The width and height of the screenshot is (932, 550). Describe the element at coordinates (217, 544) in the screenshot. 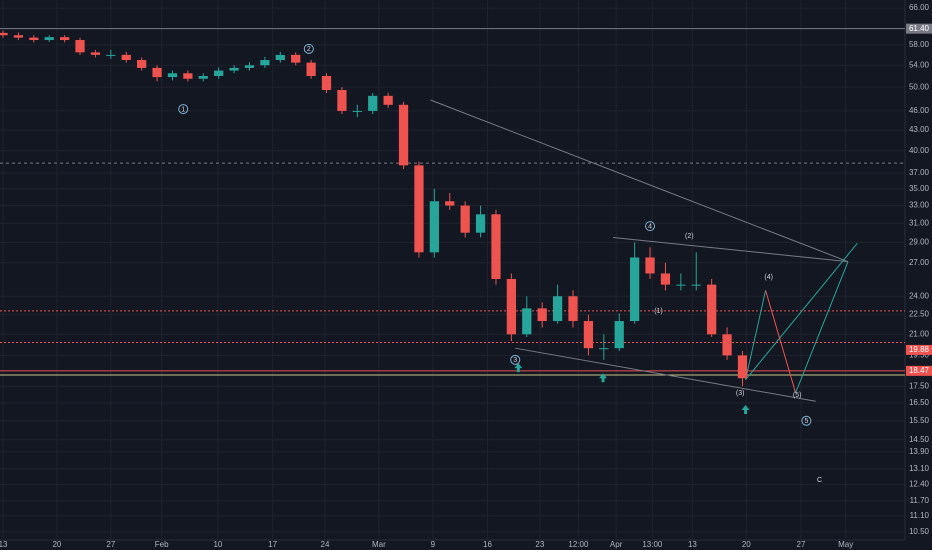

I see `x-tick-label: 10` at that location.